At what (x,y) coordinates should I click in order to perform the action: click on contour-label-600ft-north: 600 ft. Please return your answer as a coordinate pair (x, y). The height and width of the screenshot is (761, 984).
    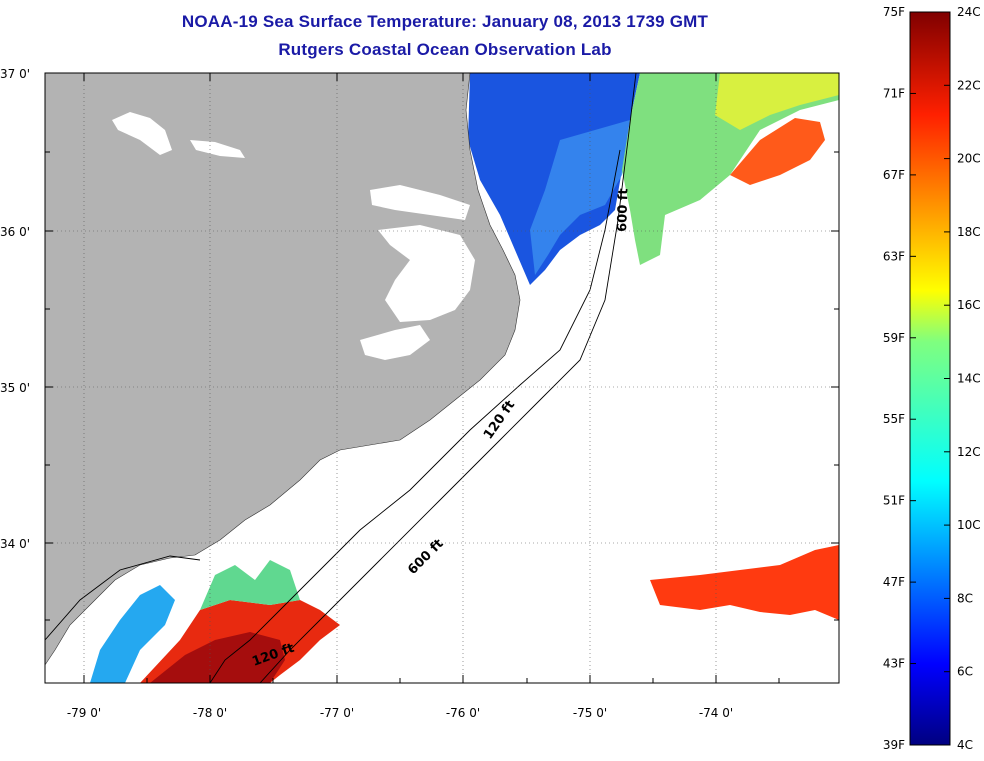
    Looking at the image, I should click on (623, 210).